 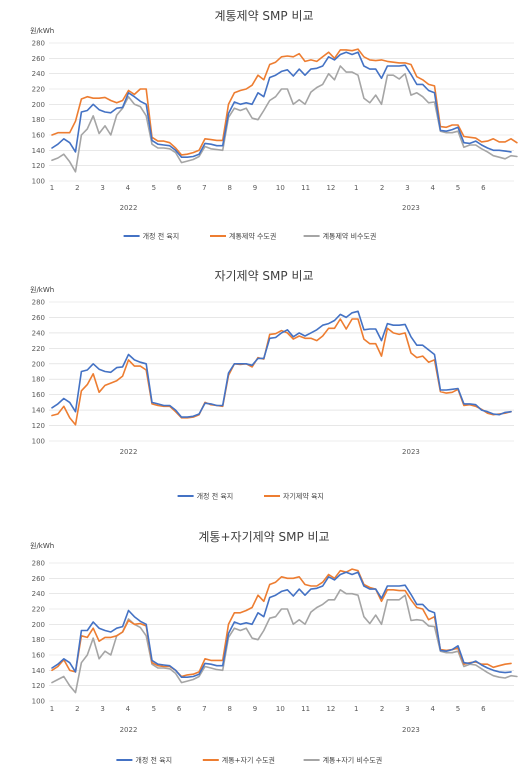 I want to click on legend-label: 자기제약 육지, so click(x=303, y=496).